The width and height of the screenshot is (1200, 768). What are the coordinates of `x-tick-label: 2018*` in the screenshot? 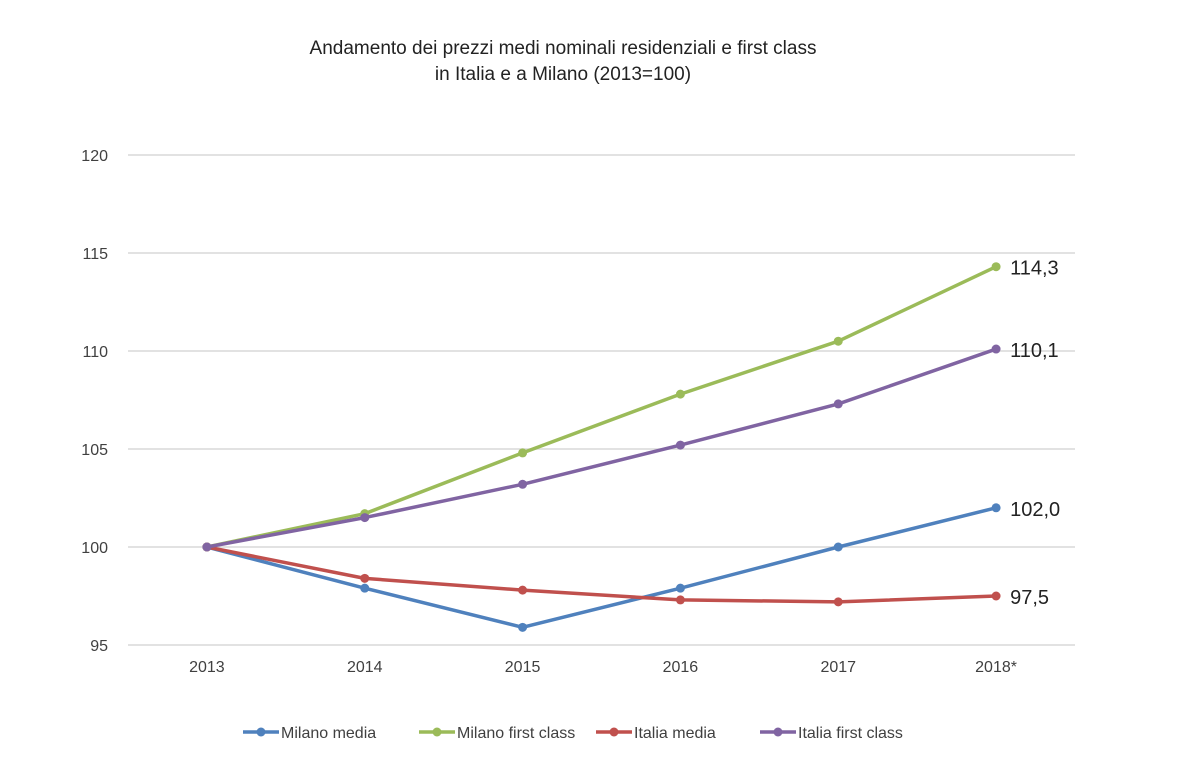 It's located at (996, 667).